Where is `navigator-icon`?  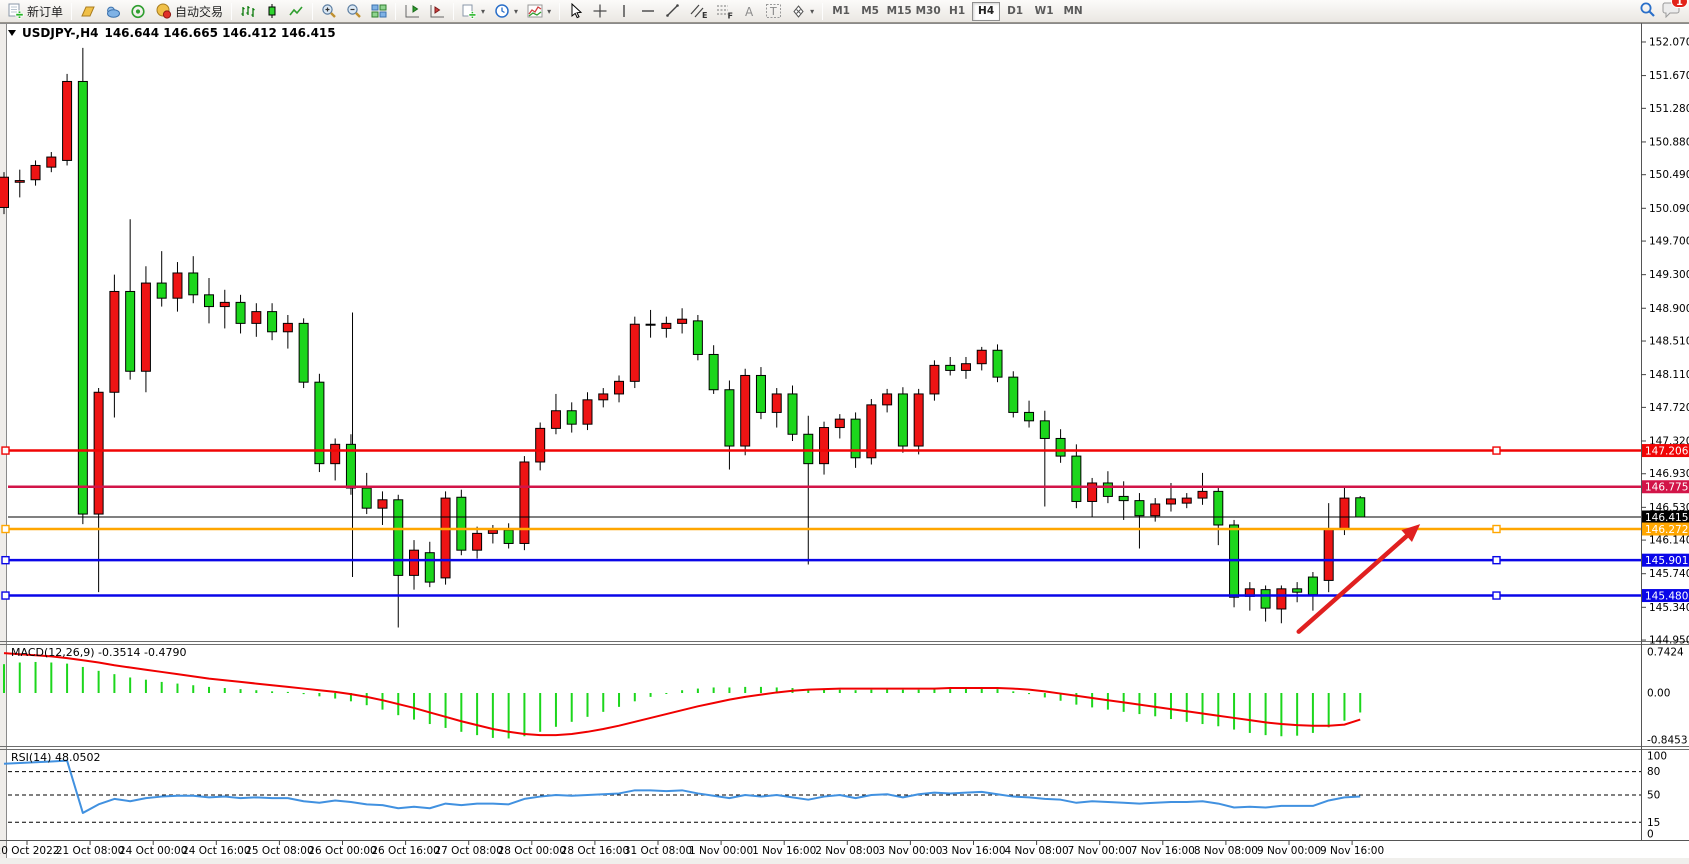 navigator-icon is located at coordinates (138, 11).